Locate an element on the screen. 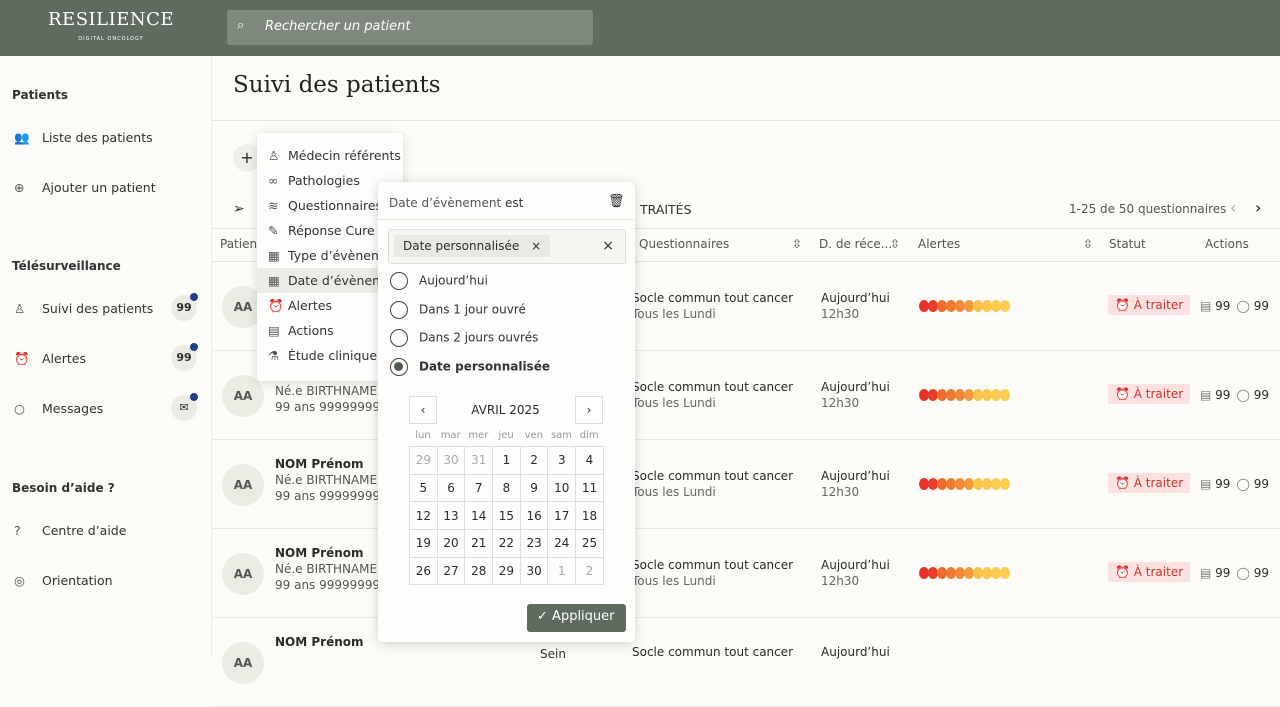  calendar-day: 7 is located at coordinates (479, 488).